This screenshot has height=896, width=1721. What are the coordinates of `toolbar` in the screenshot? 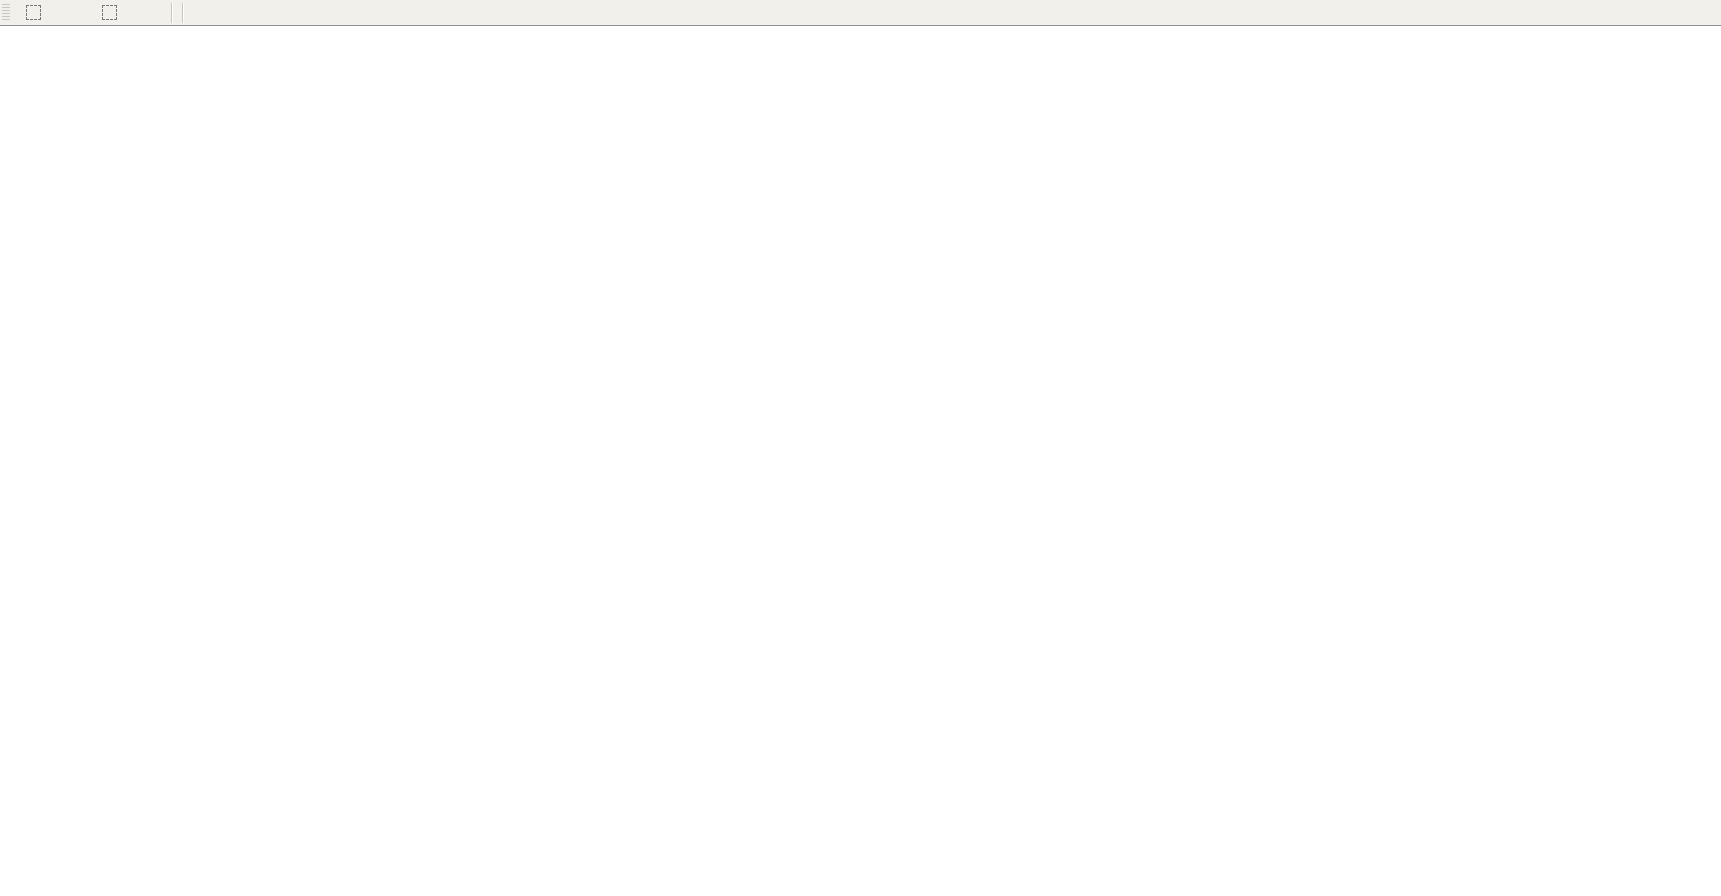 It's located at (860, 13).